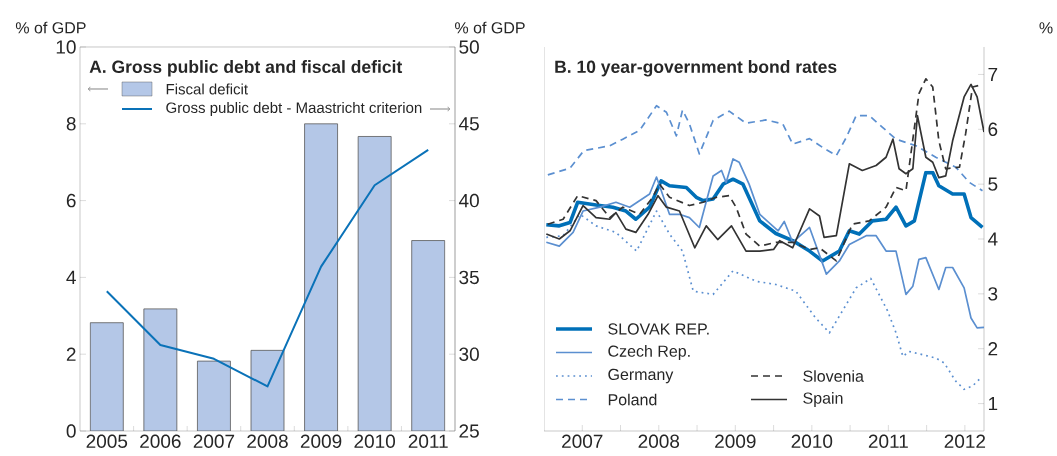 This screenshot has height=456, width=1057. I want to click on legend-label: Czech Rep., so click(649, 352).